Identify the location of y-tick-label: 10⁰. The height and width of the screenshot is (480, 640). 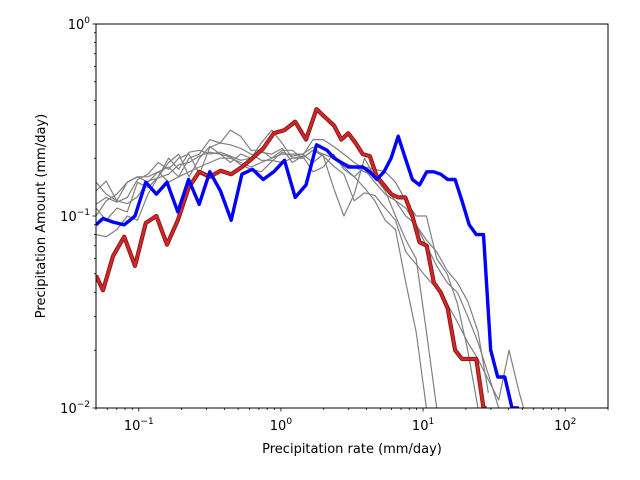
(79, 24).